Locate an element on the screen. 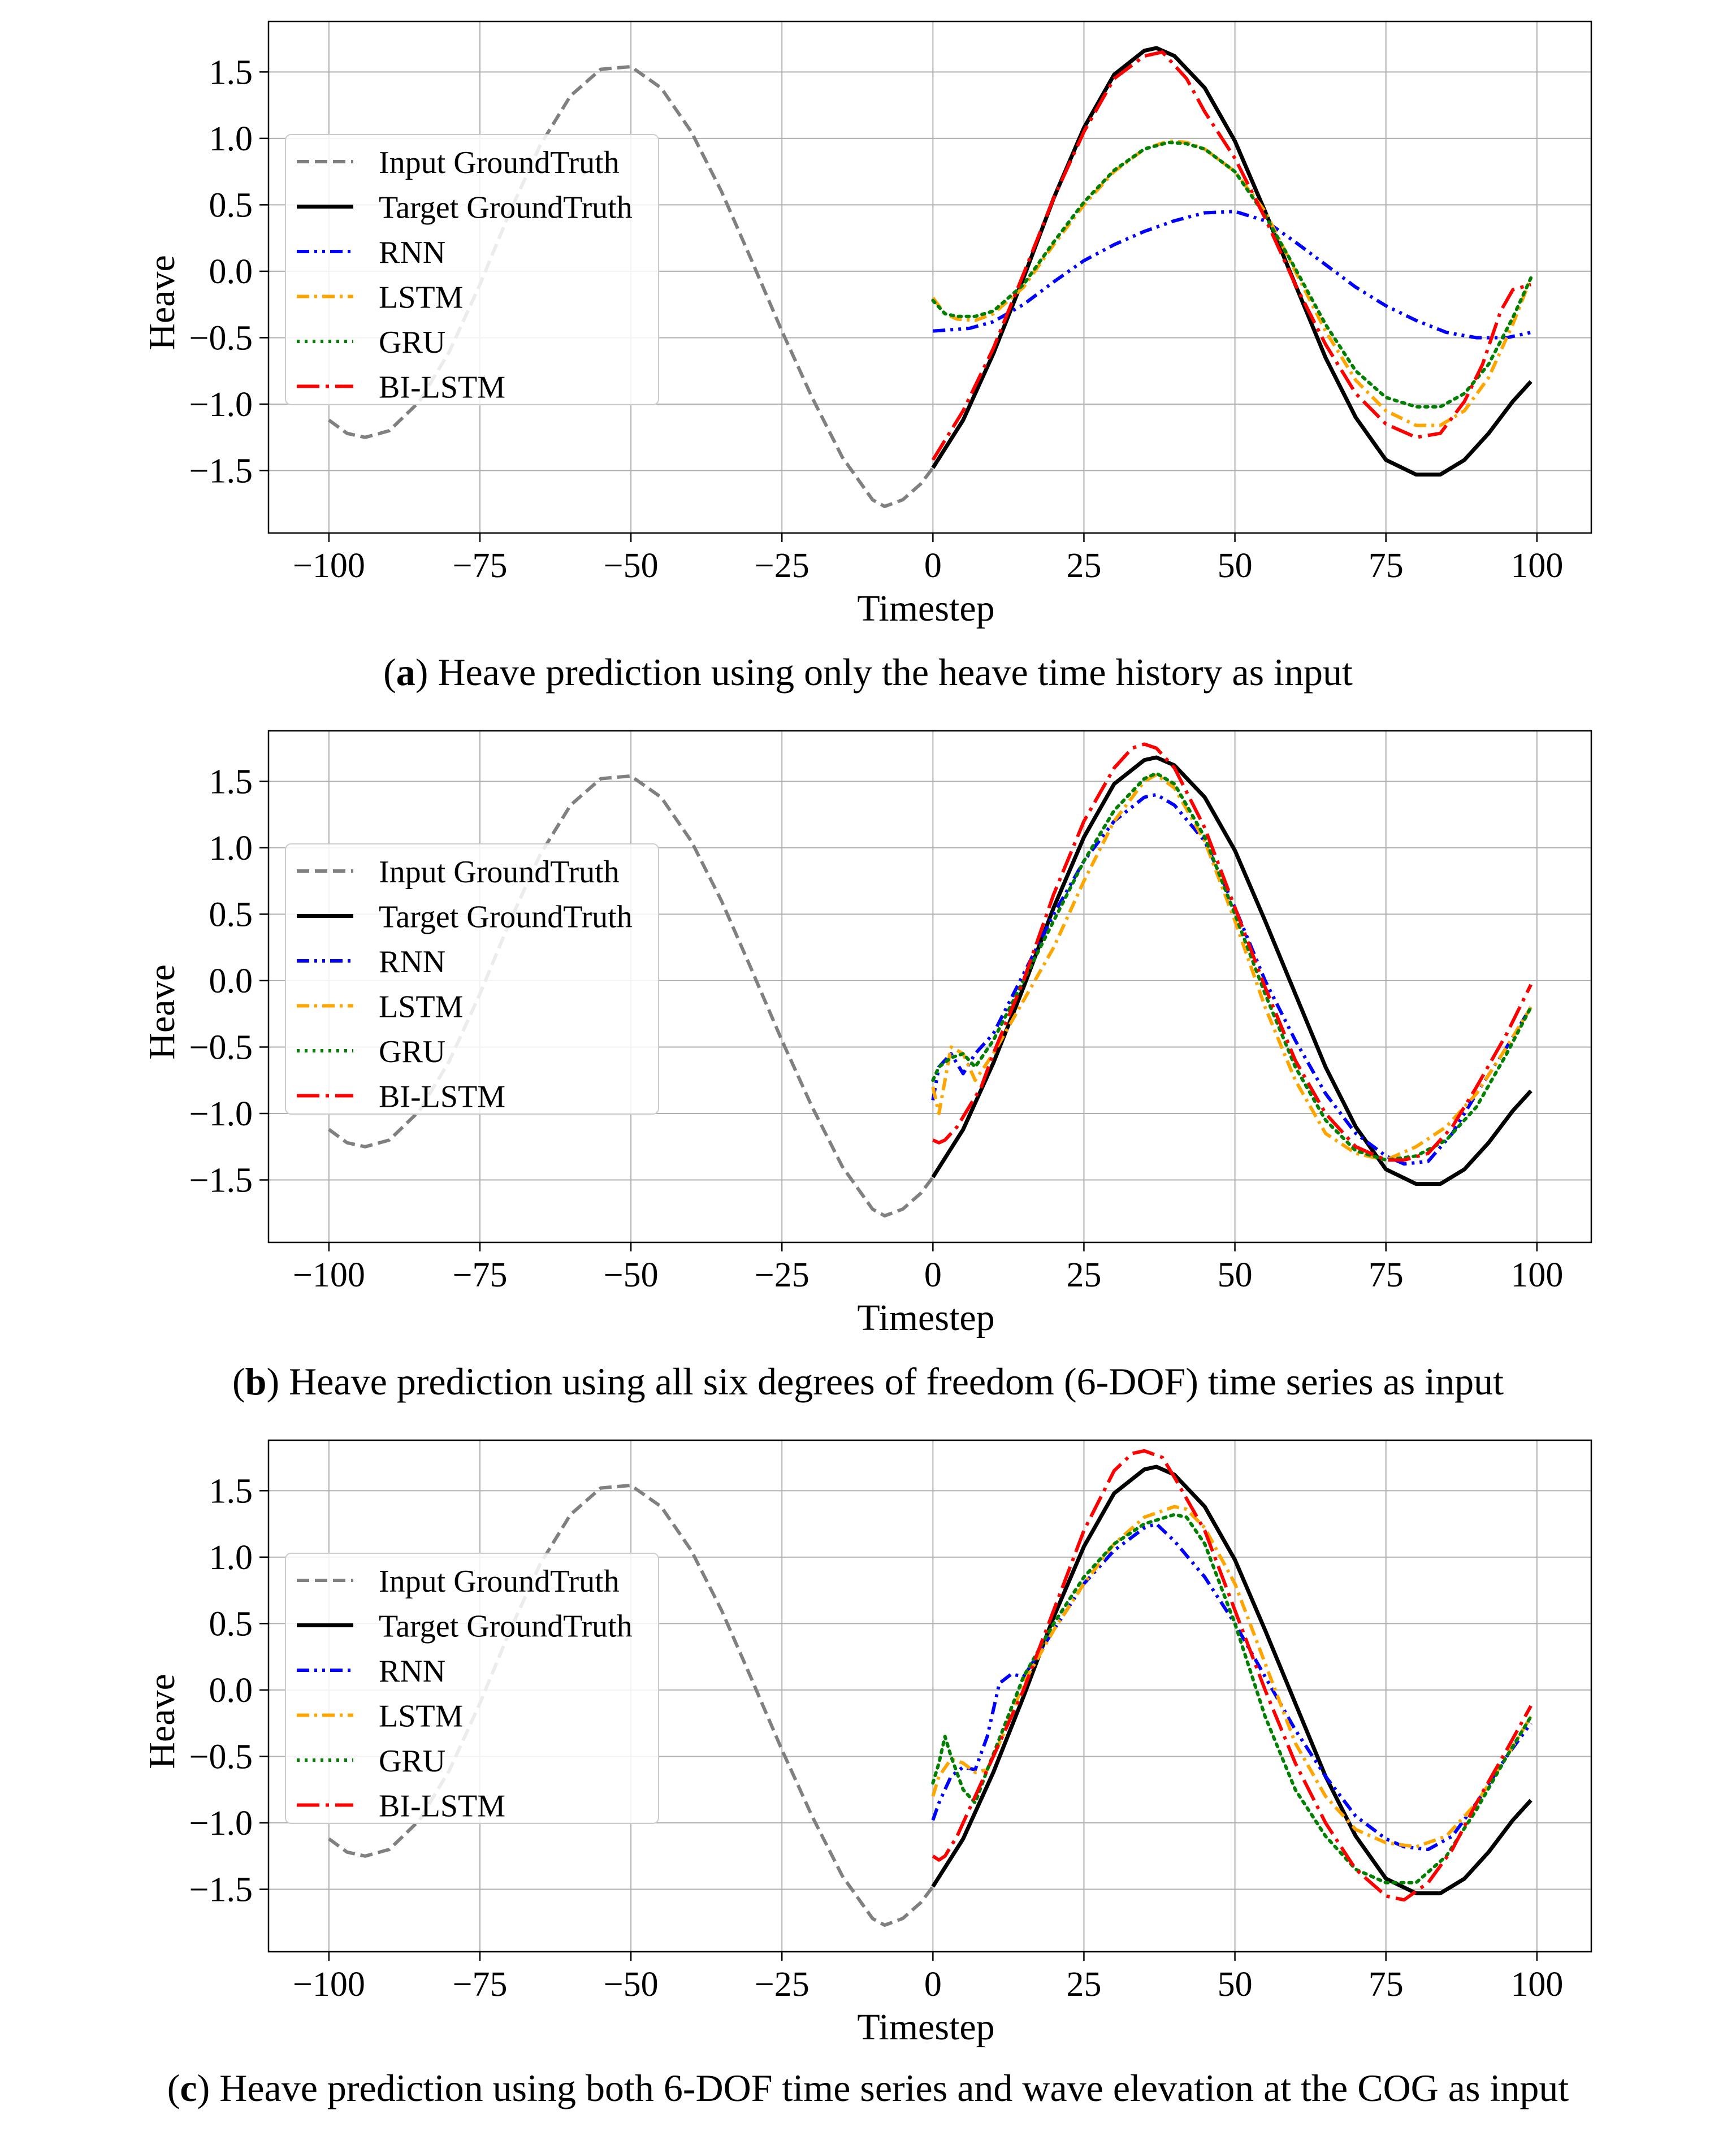 This screenshot has height=2149, width=1736. series-group is located at coordinates (930, 277).